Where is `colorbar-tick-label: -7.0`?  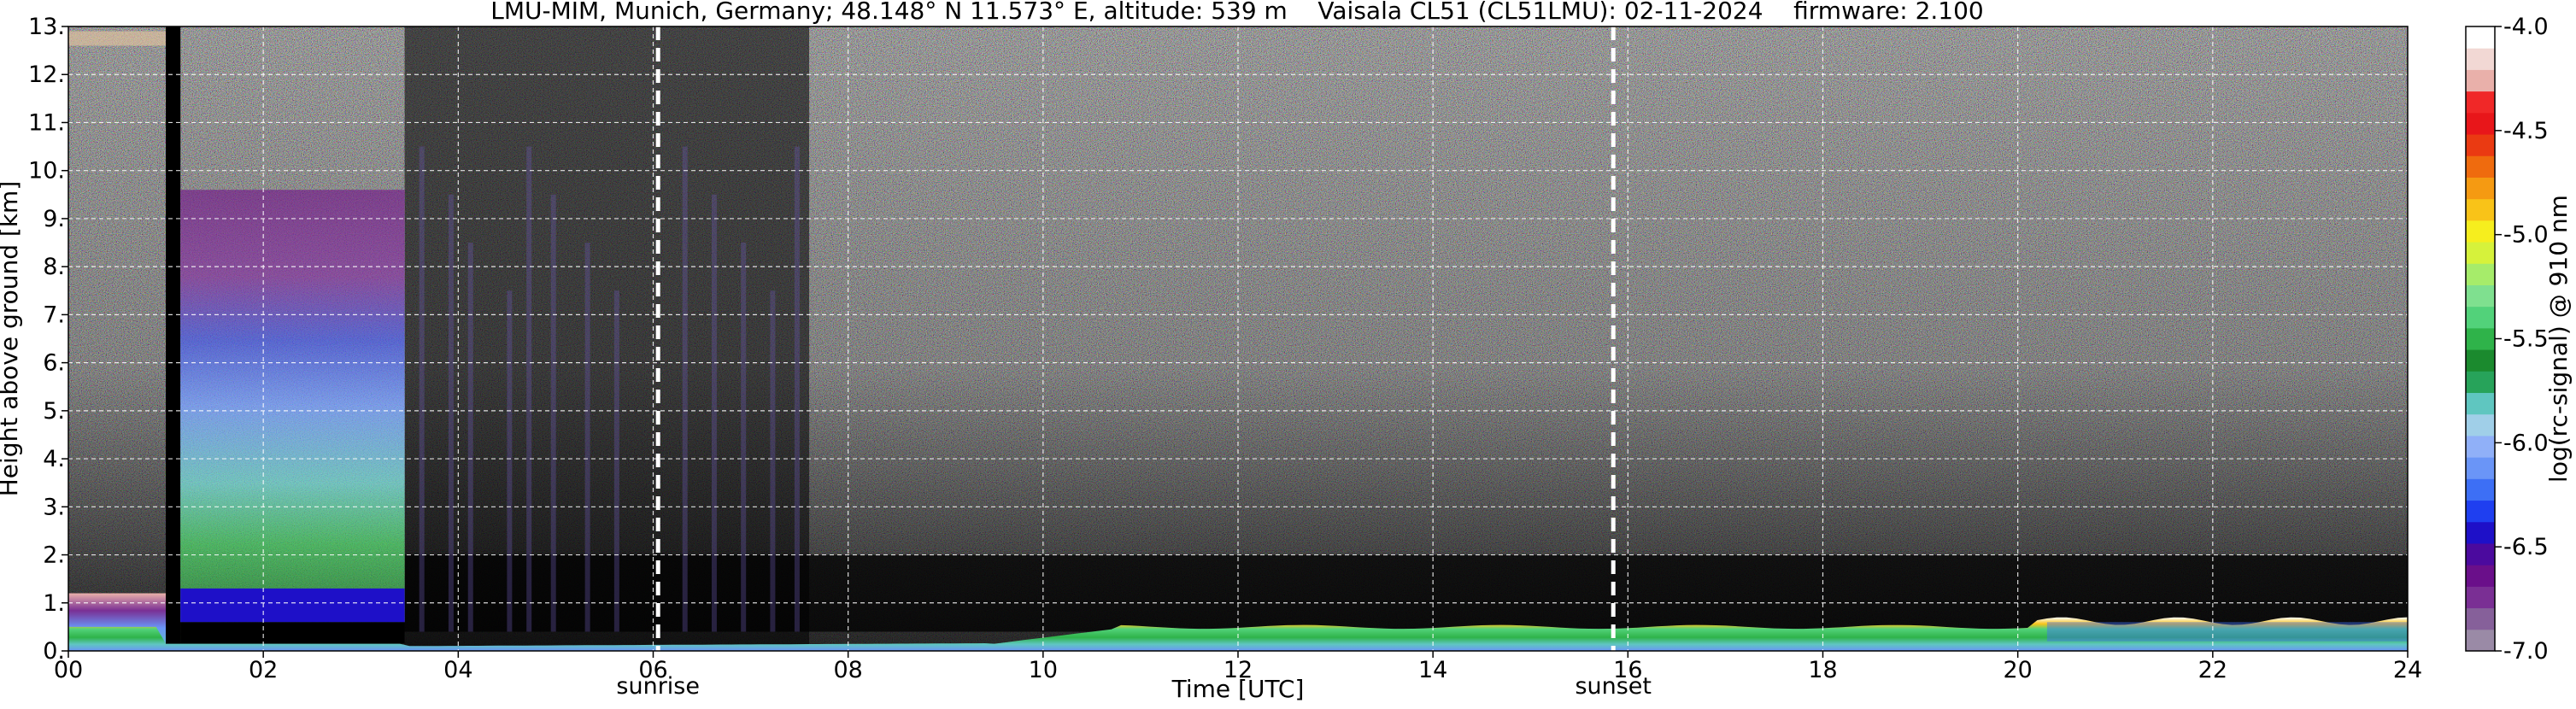
colorbar-tick-label: -7.0 is located at coordinates (2526, 651).